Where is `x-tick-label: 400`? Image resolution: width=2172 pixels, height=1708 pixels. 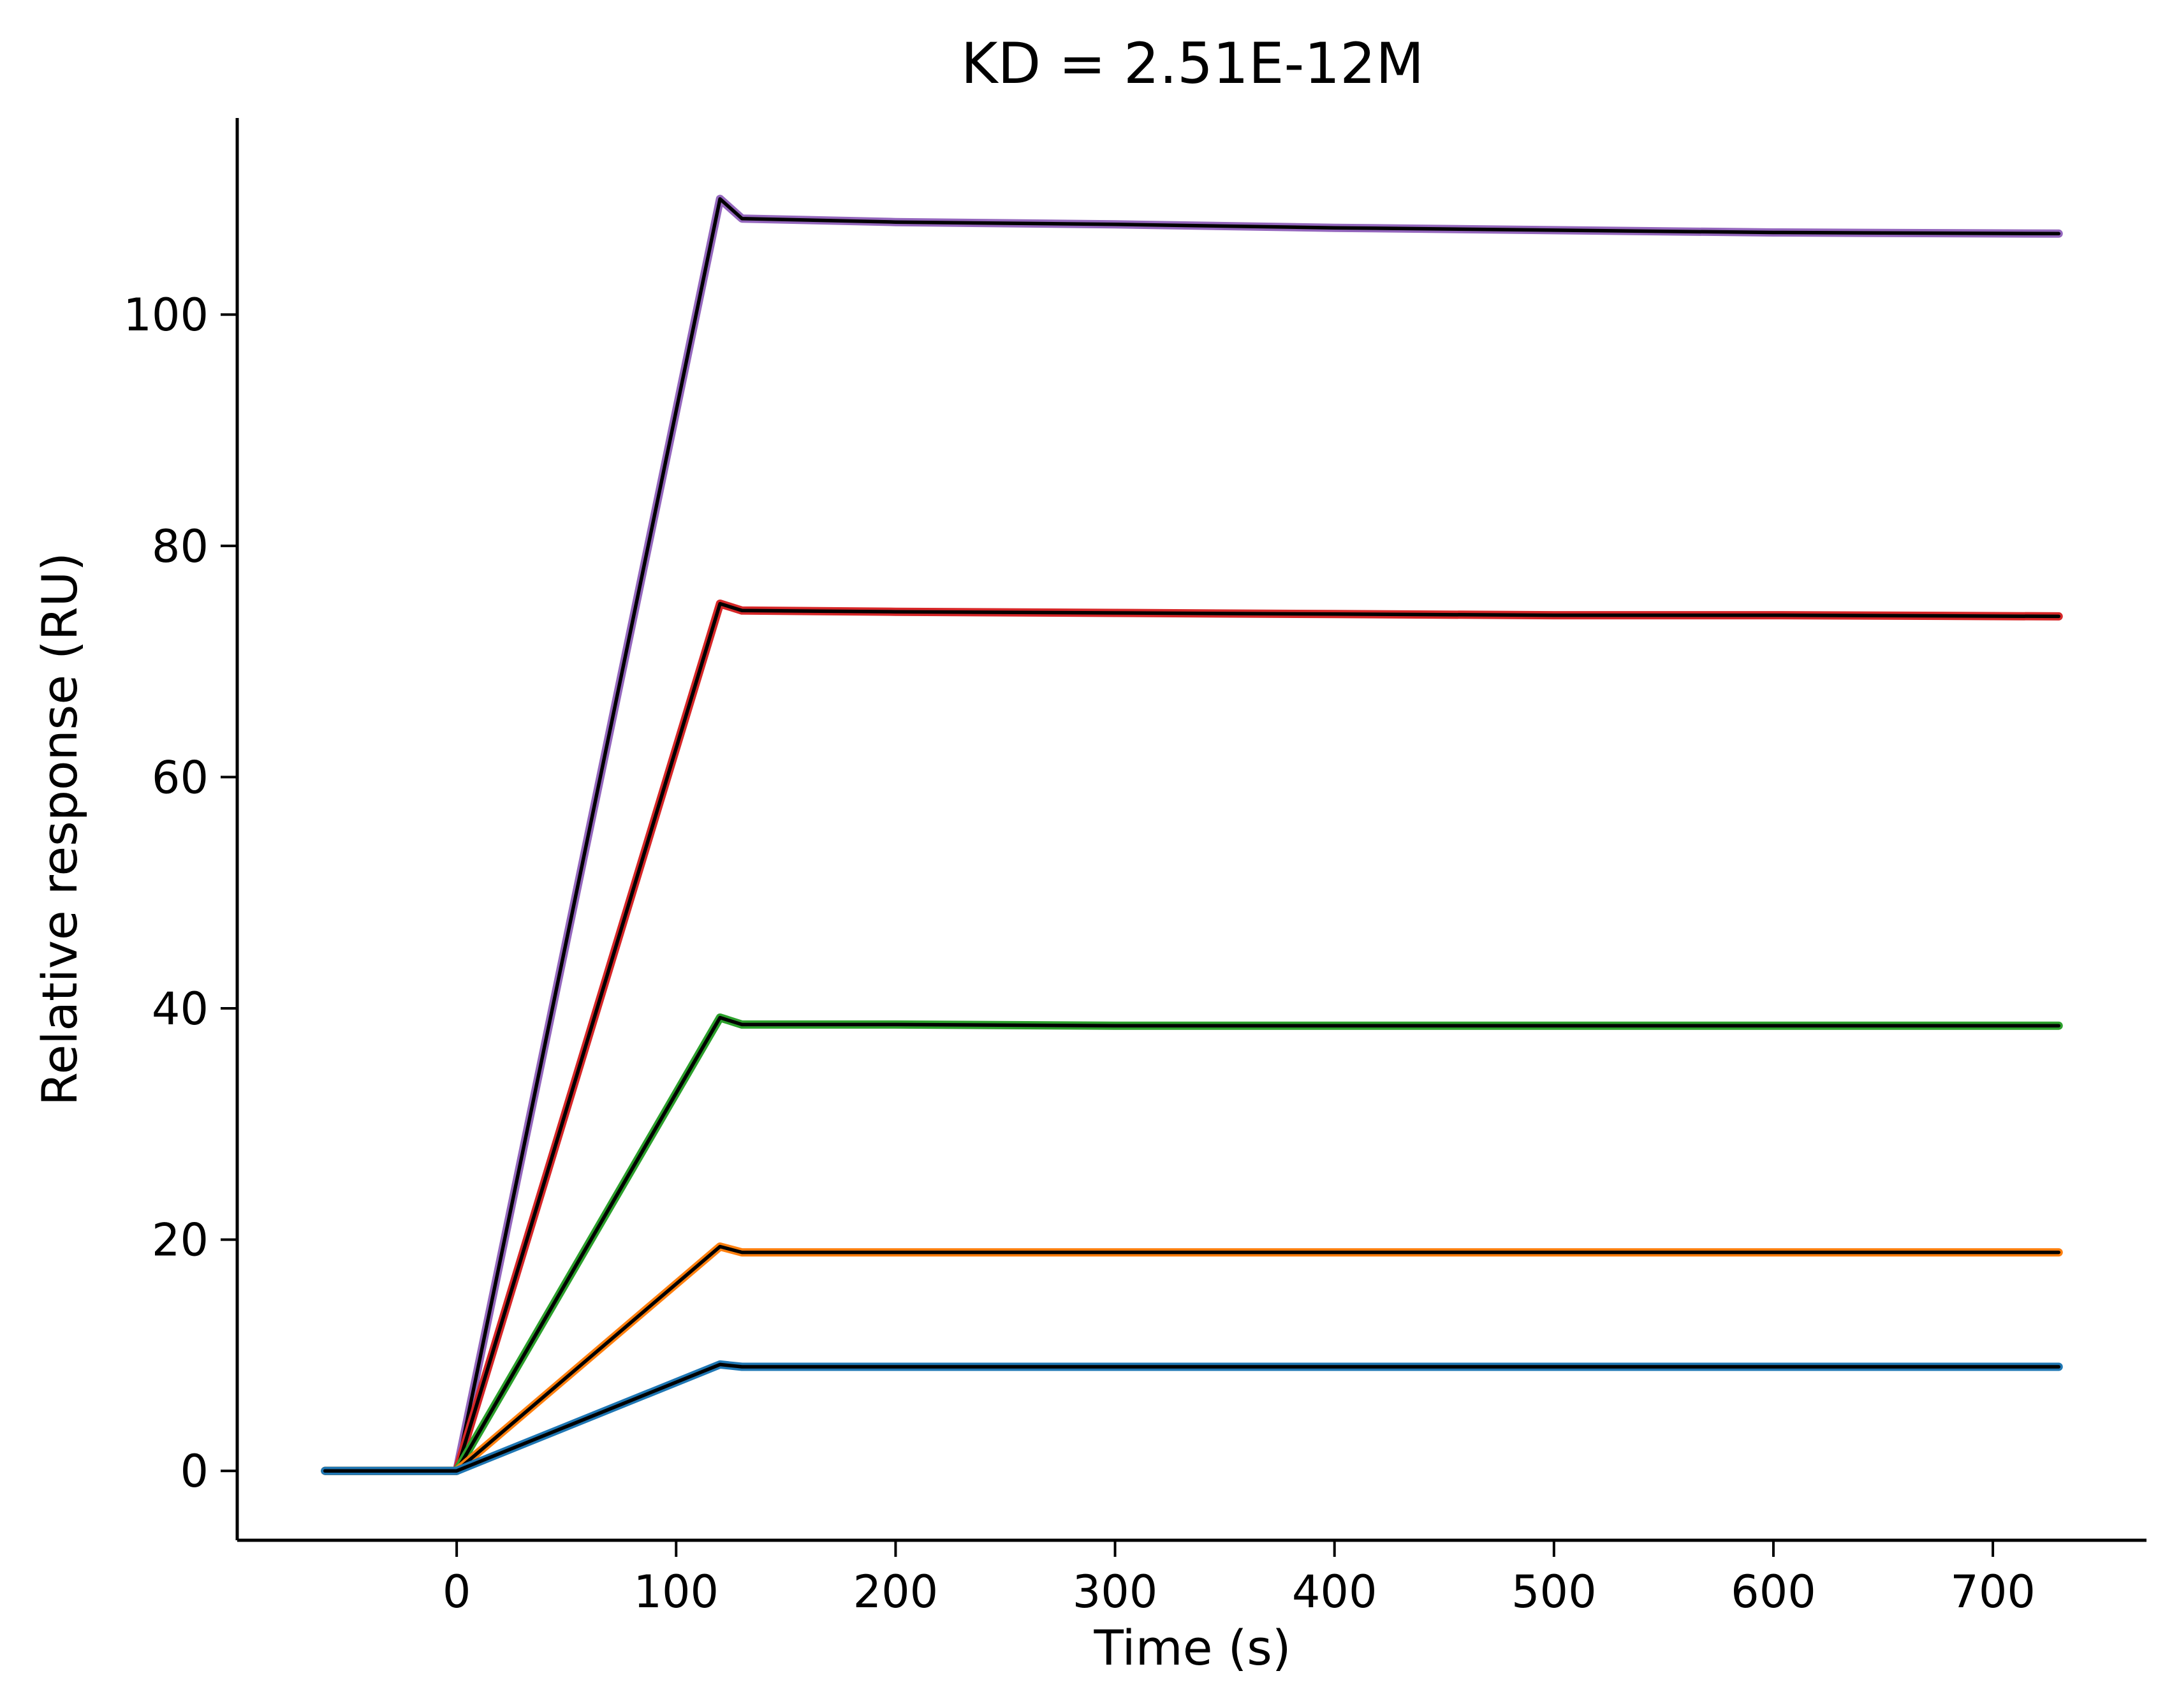
x-tick-label: 400 is located at coordinates (1334, 1592).